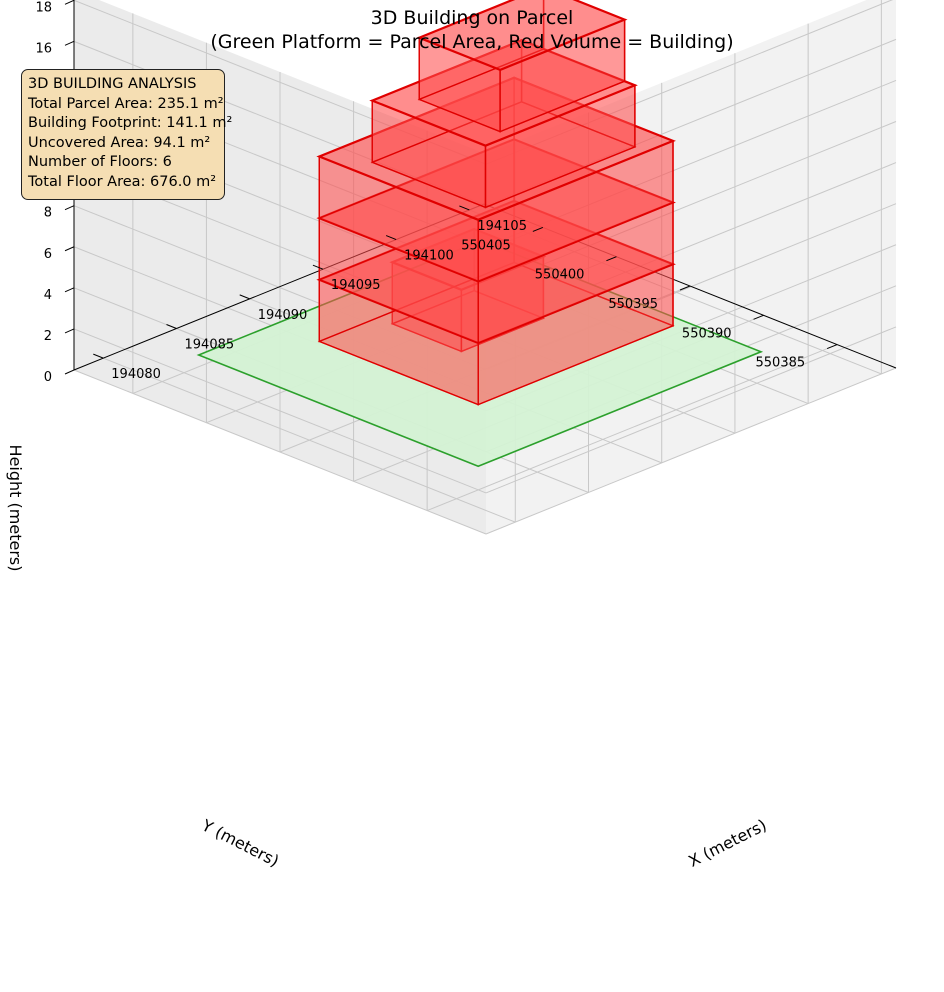 The image size is (944, 992). I want to click on z-axis-label: Height (meters), so click(15, 508).